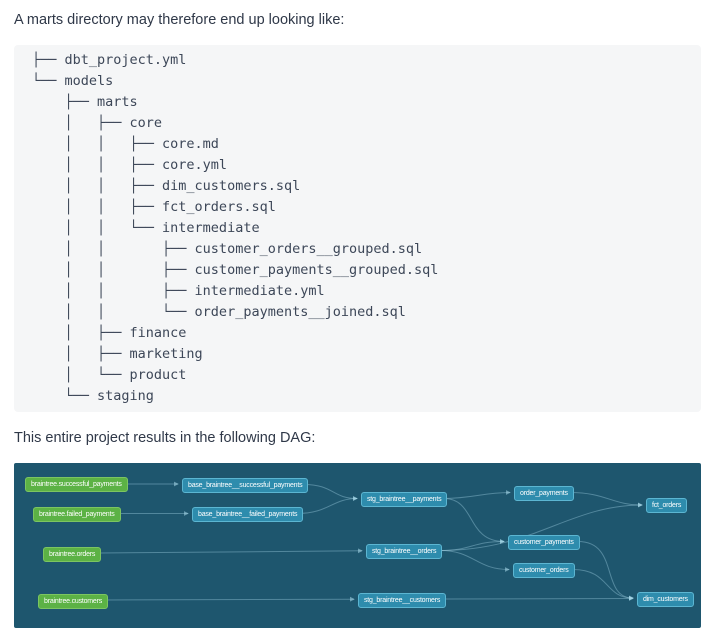 The height and width of the screenshot is (640, 715). I want to click on dag-node-braintree-orders: braintree.orders, so click(72, 554).